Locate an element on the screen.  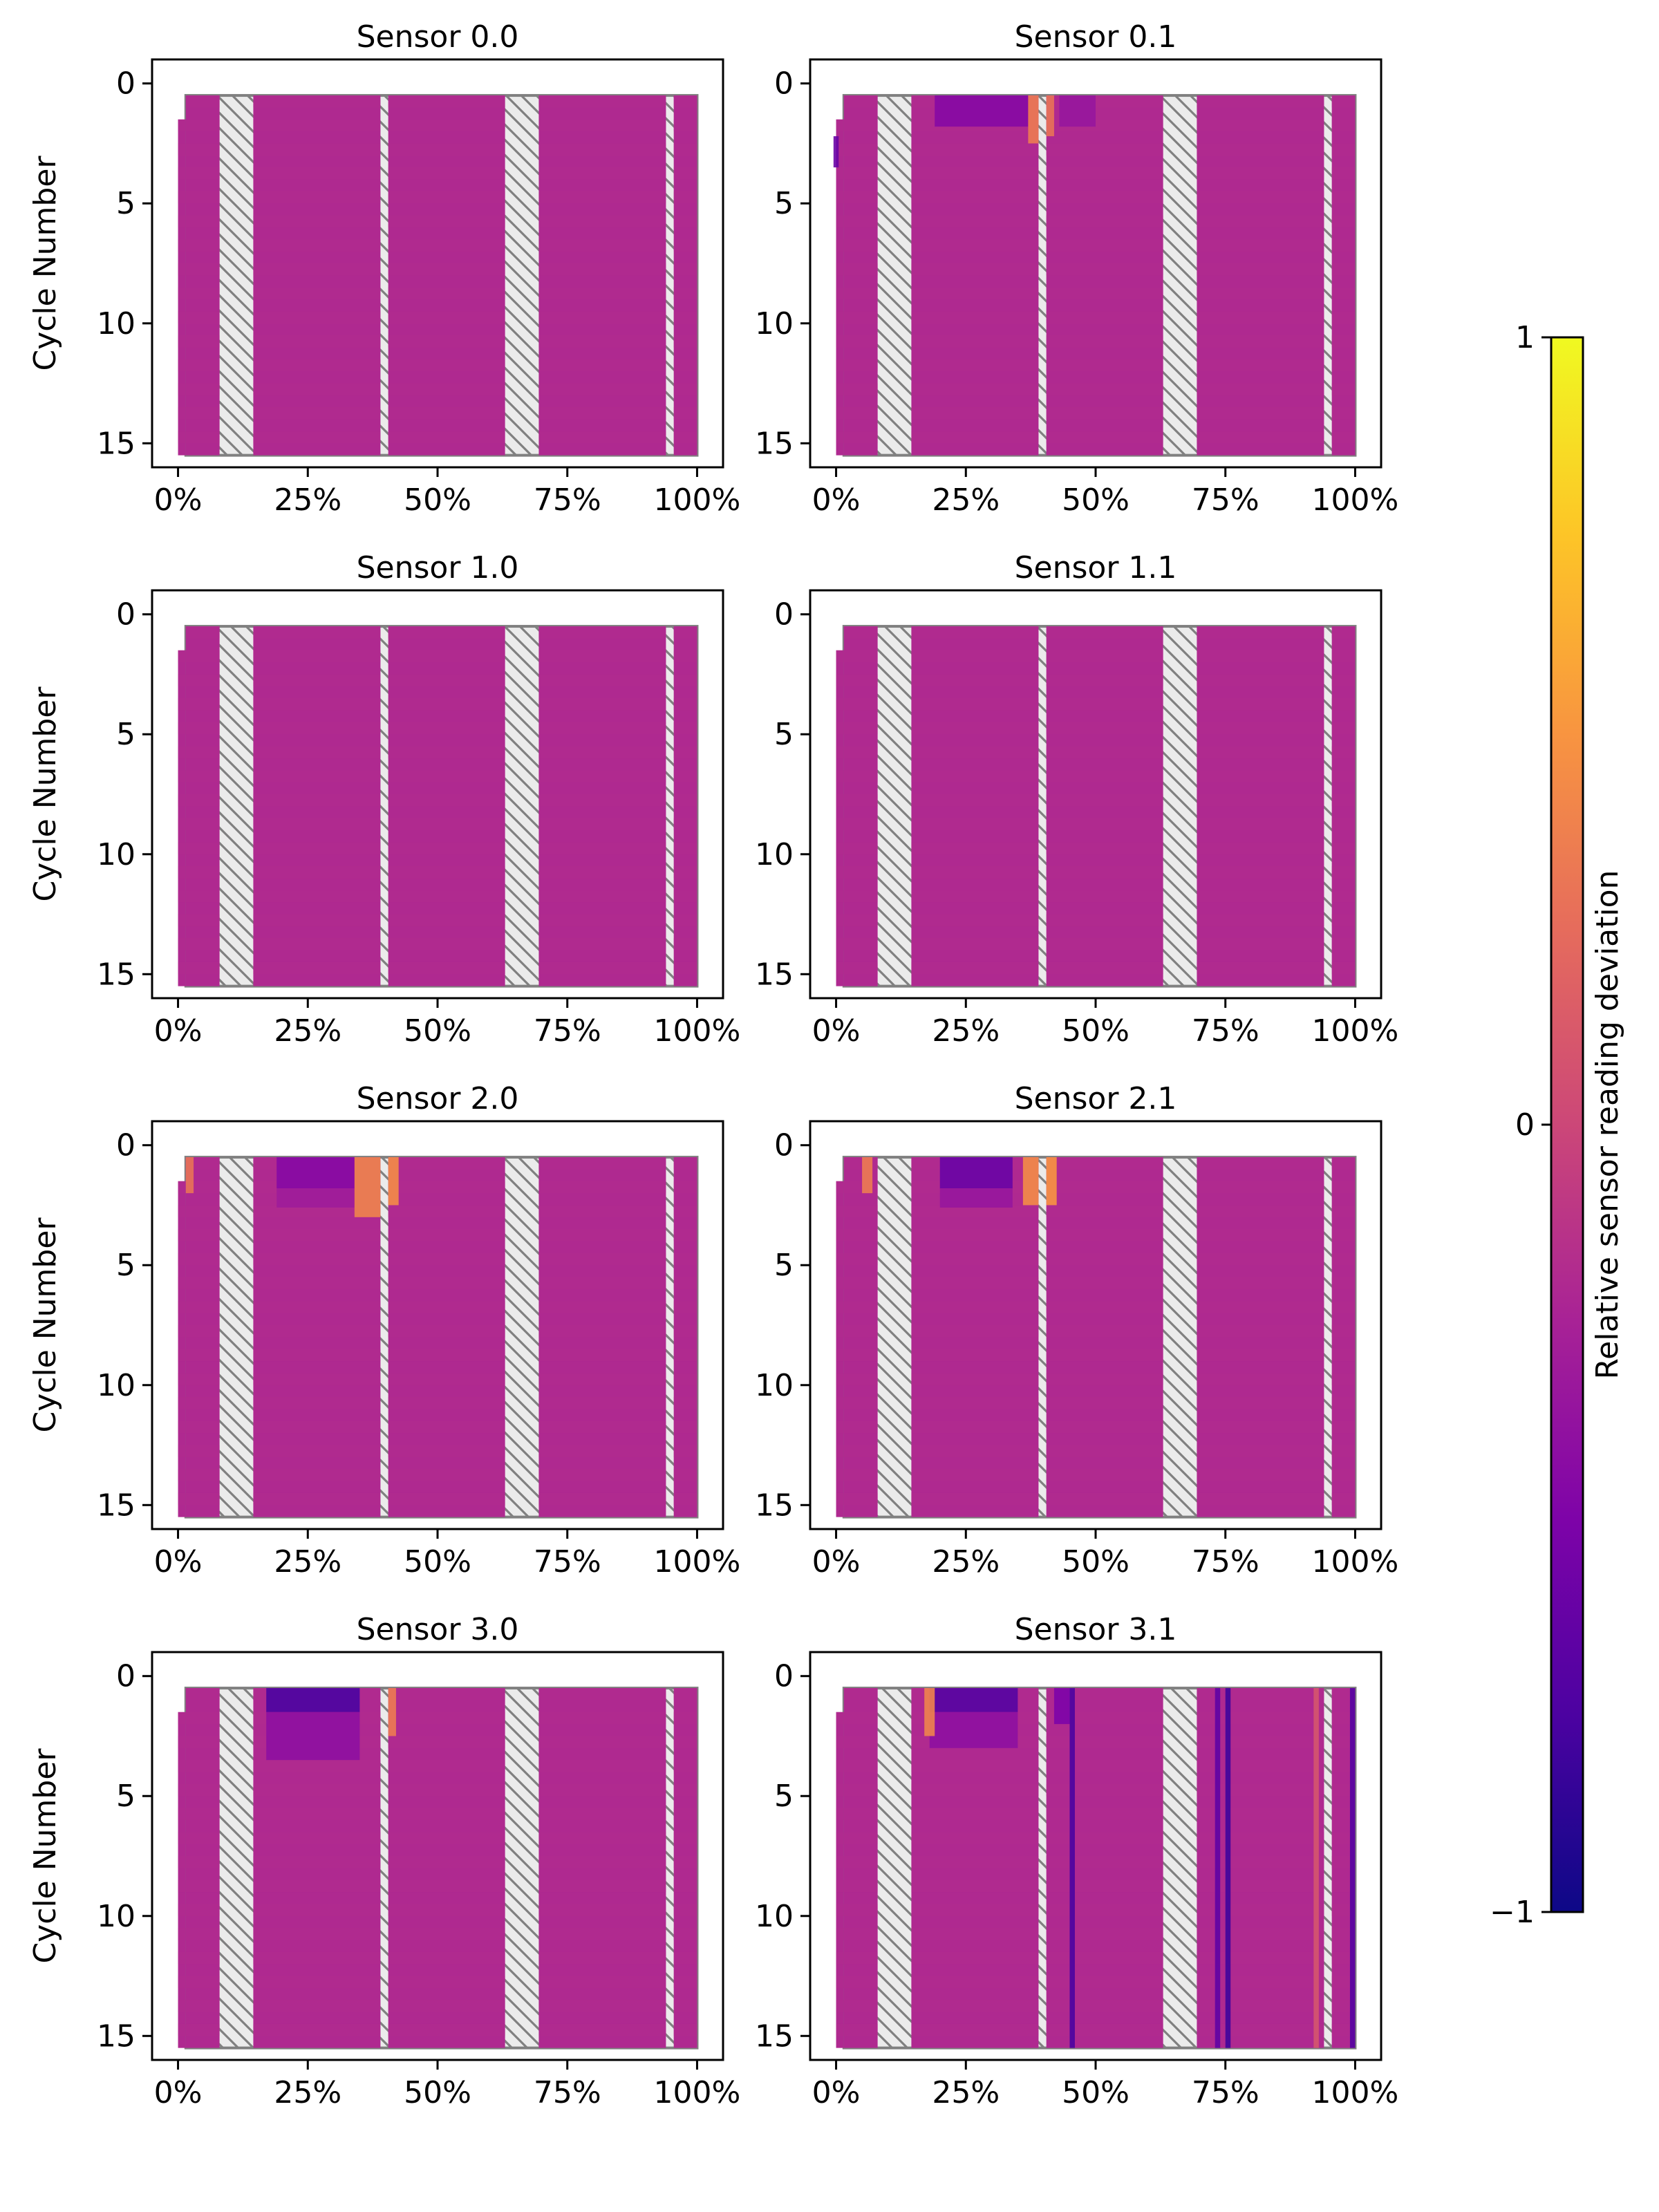
colorbar-tick-label: 1 is located at coordinates (1525, 337).